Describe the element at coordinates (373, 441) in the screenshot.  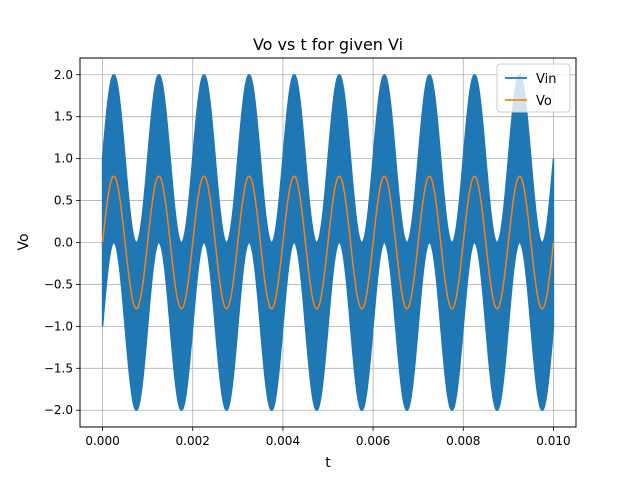
I see `x-tick-label: 0.006` at that location.